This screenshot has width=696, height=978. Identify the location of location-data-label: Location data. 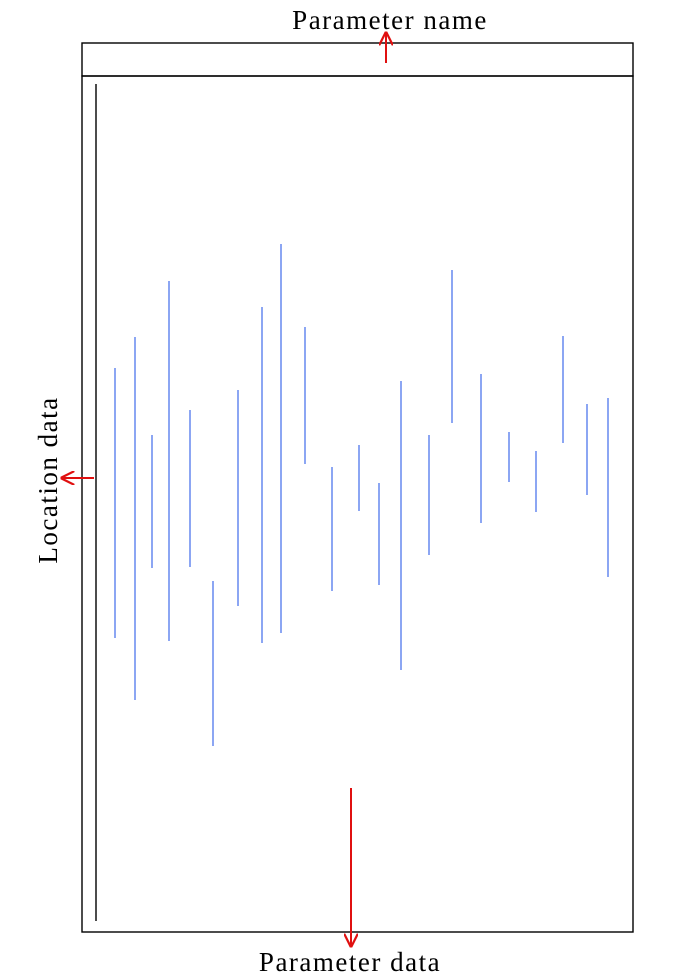
(48, 479).